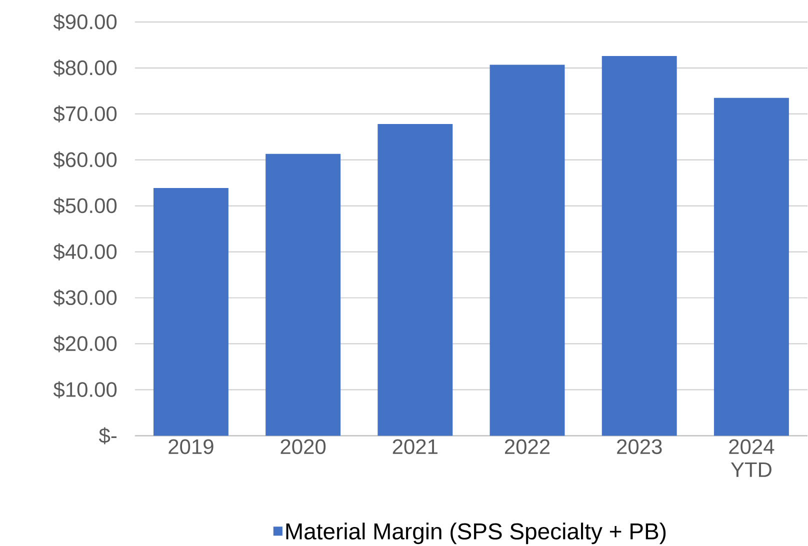 The width and height of the screenshot is (808, 546). What do you see at coordinates (85, 114) in the screenshot?
I see `y-tick-label: $70.00` at bounding box center [85, 114].